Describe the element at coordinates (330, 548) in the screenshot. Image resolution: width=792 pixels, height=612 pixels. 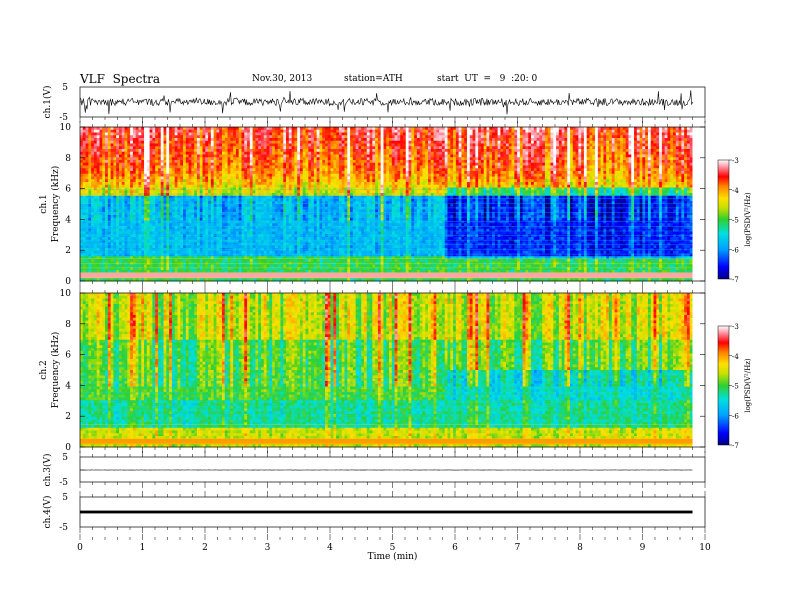
I see `xtick-label: 4` at that location.